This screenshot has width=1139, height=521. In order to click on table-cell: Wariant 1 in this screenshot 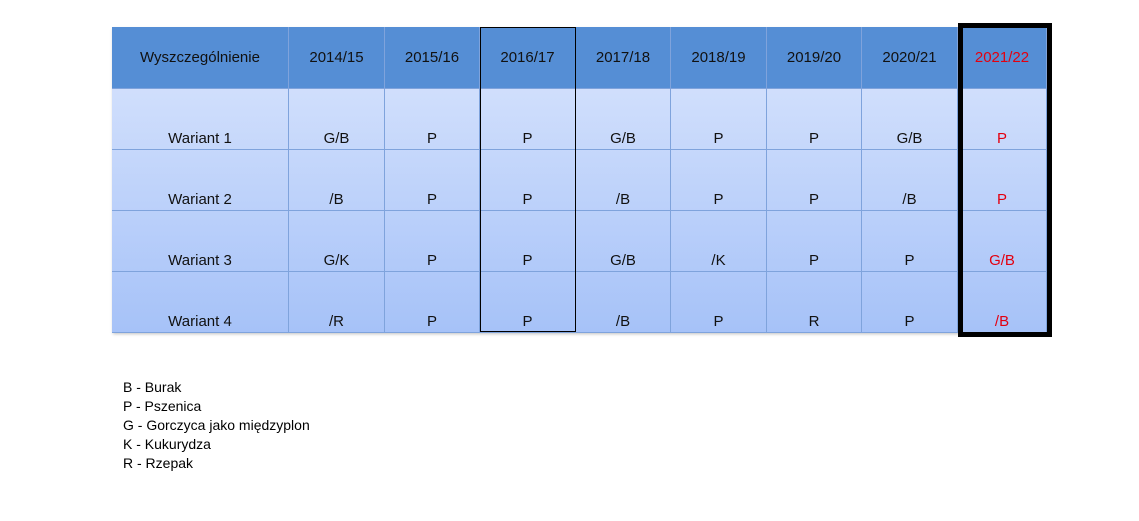, I will do `click(200, 119)`.